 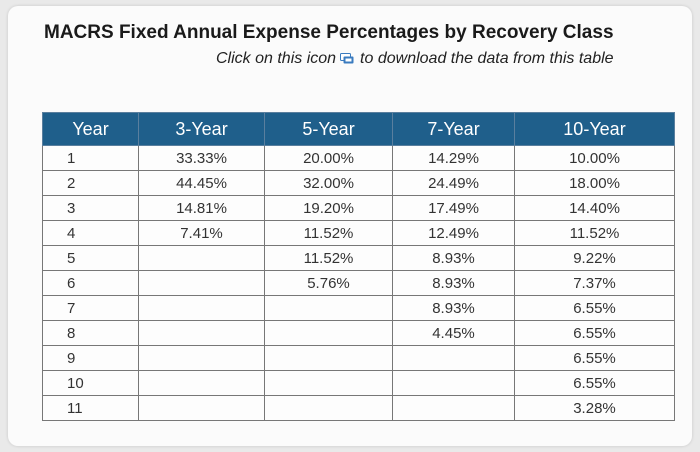 I want to click on cell-3-year: 44.45%, so click(x=201, y=183).